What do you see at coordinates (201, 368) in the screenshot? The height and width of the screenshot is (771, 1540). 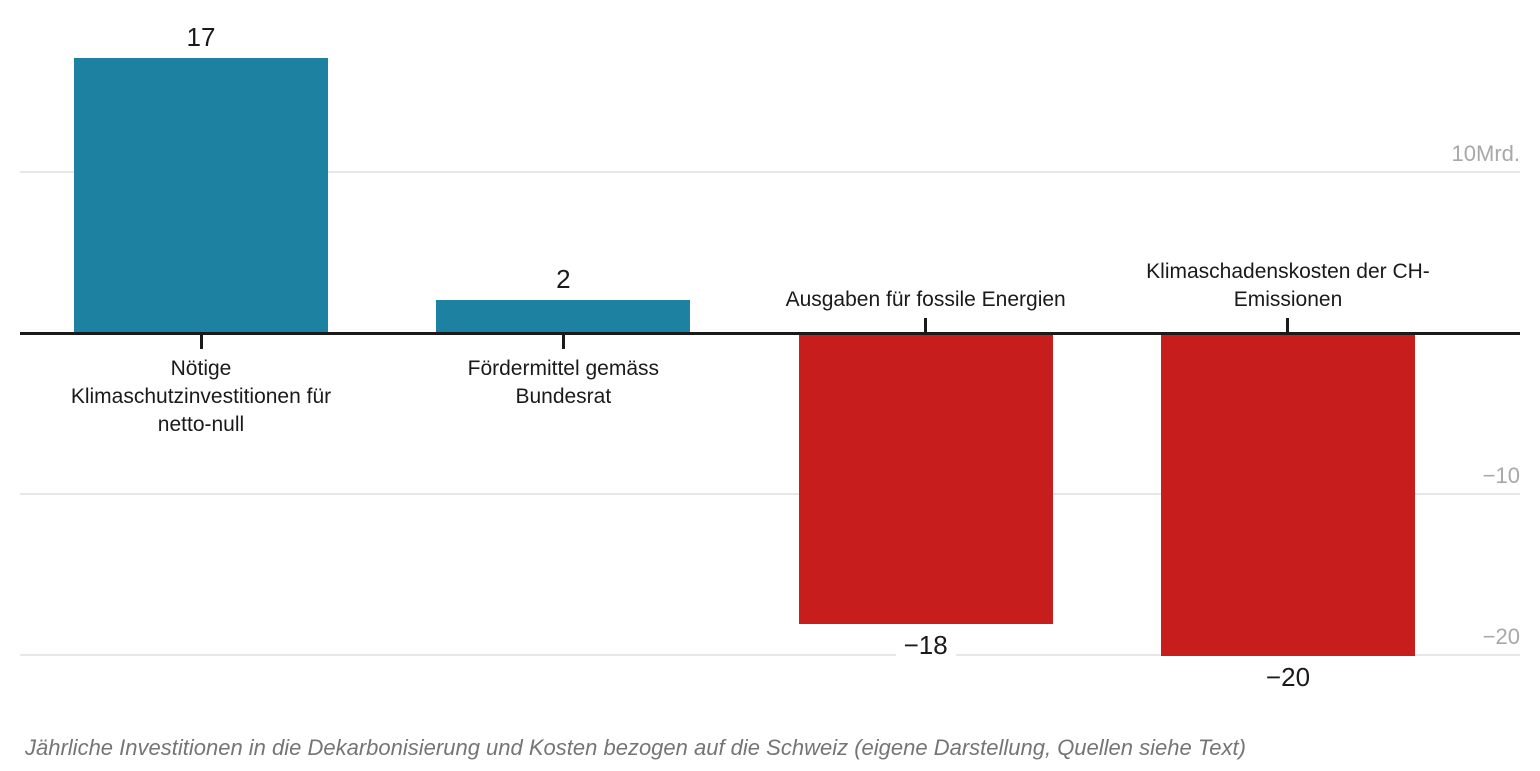 I see `category-label-line: Nötige` at bounding box center [201, 368].